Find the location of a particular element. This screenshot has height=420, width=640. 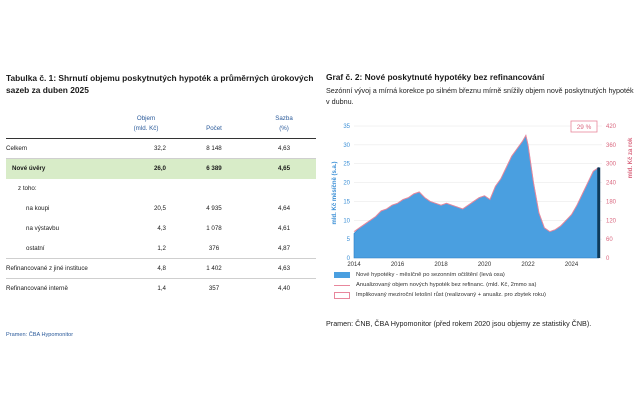

left-tick-label: 30 is located at coordinates (346, 146).